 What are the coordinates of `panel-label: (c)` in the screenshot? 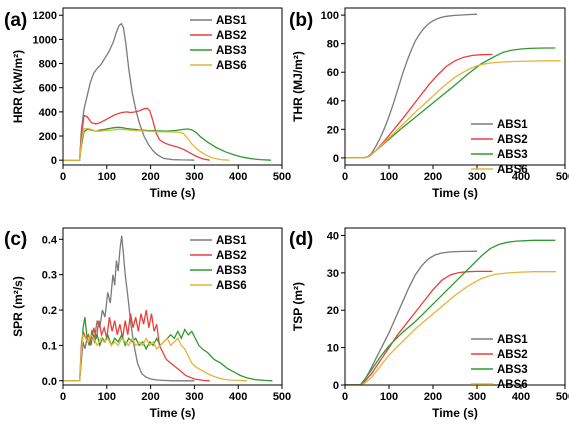 It's located at (15, 239).